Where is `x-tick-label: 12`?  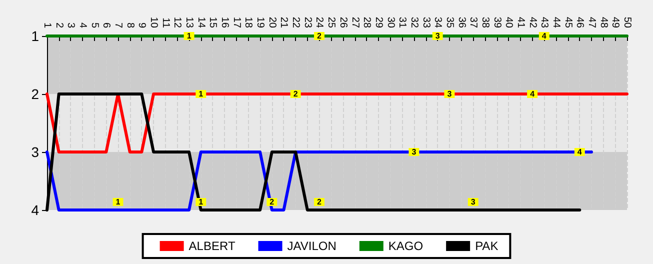 x-tick-label: 12 is located at coordinates (177, 22).